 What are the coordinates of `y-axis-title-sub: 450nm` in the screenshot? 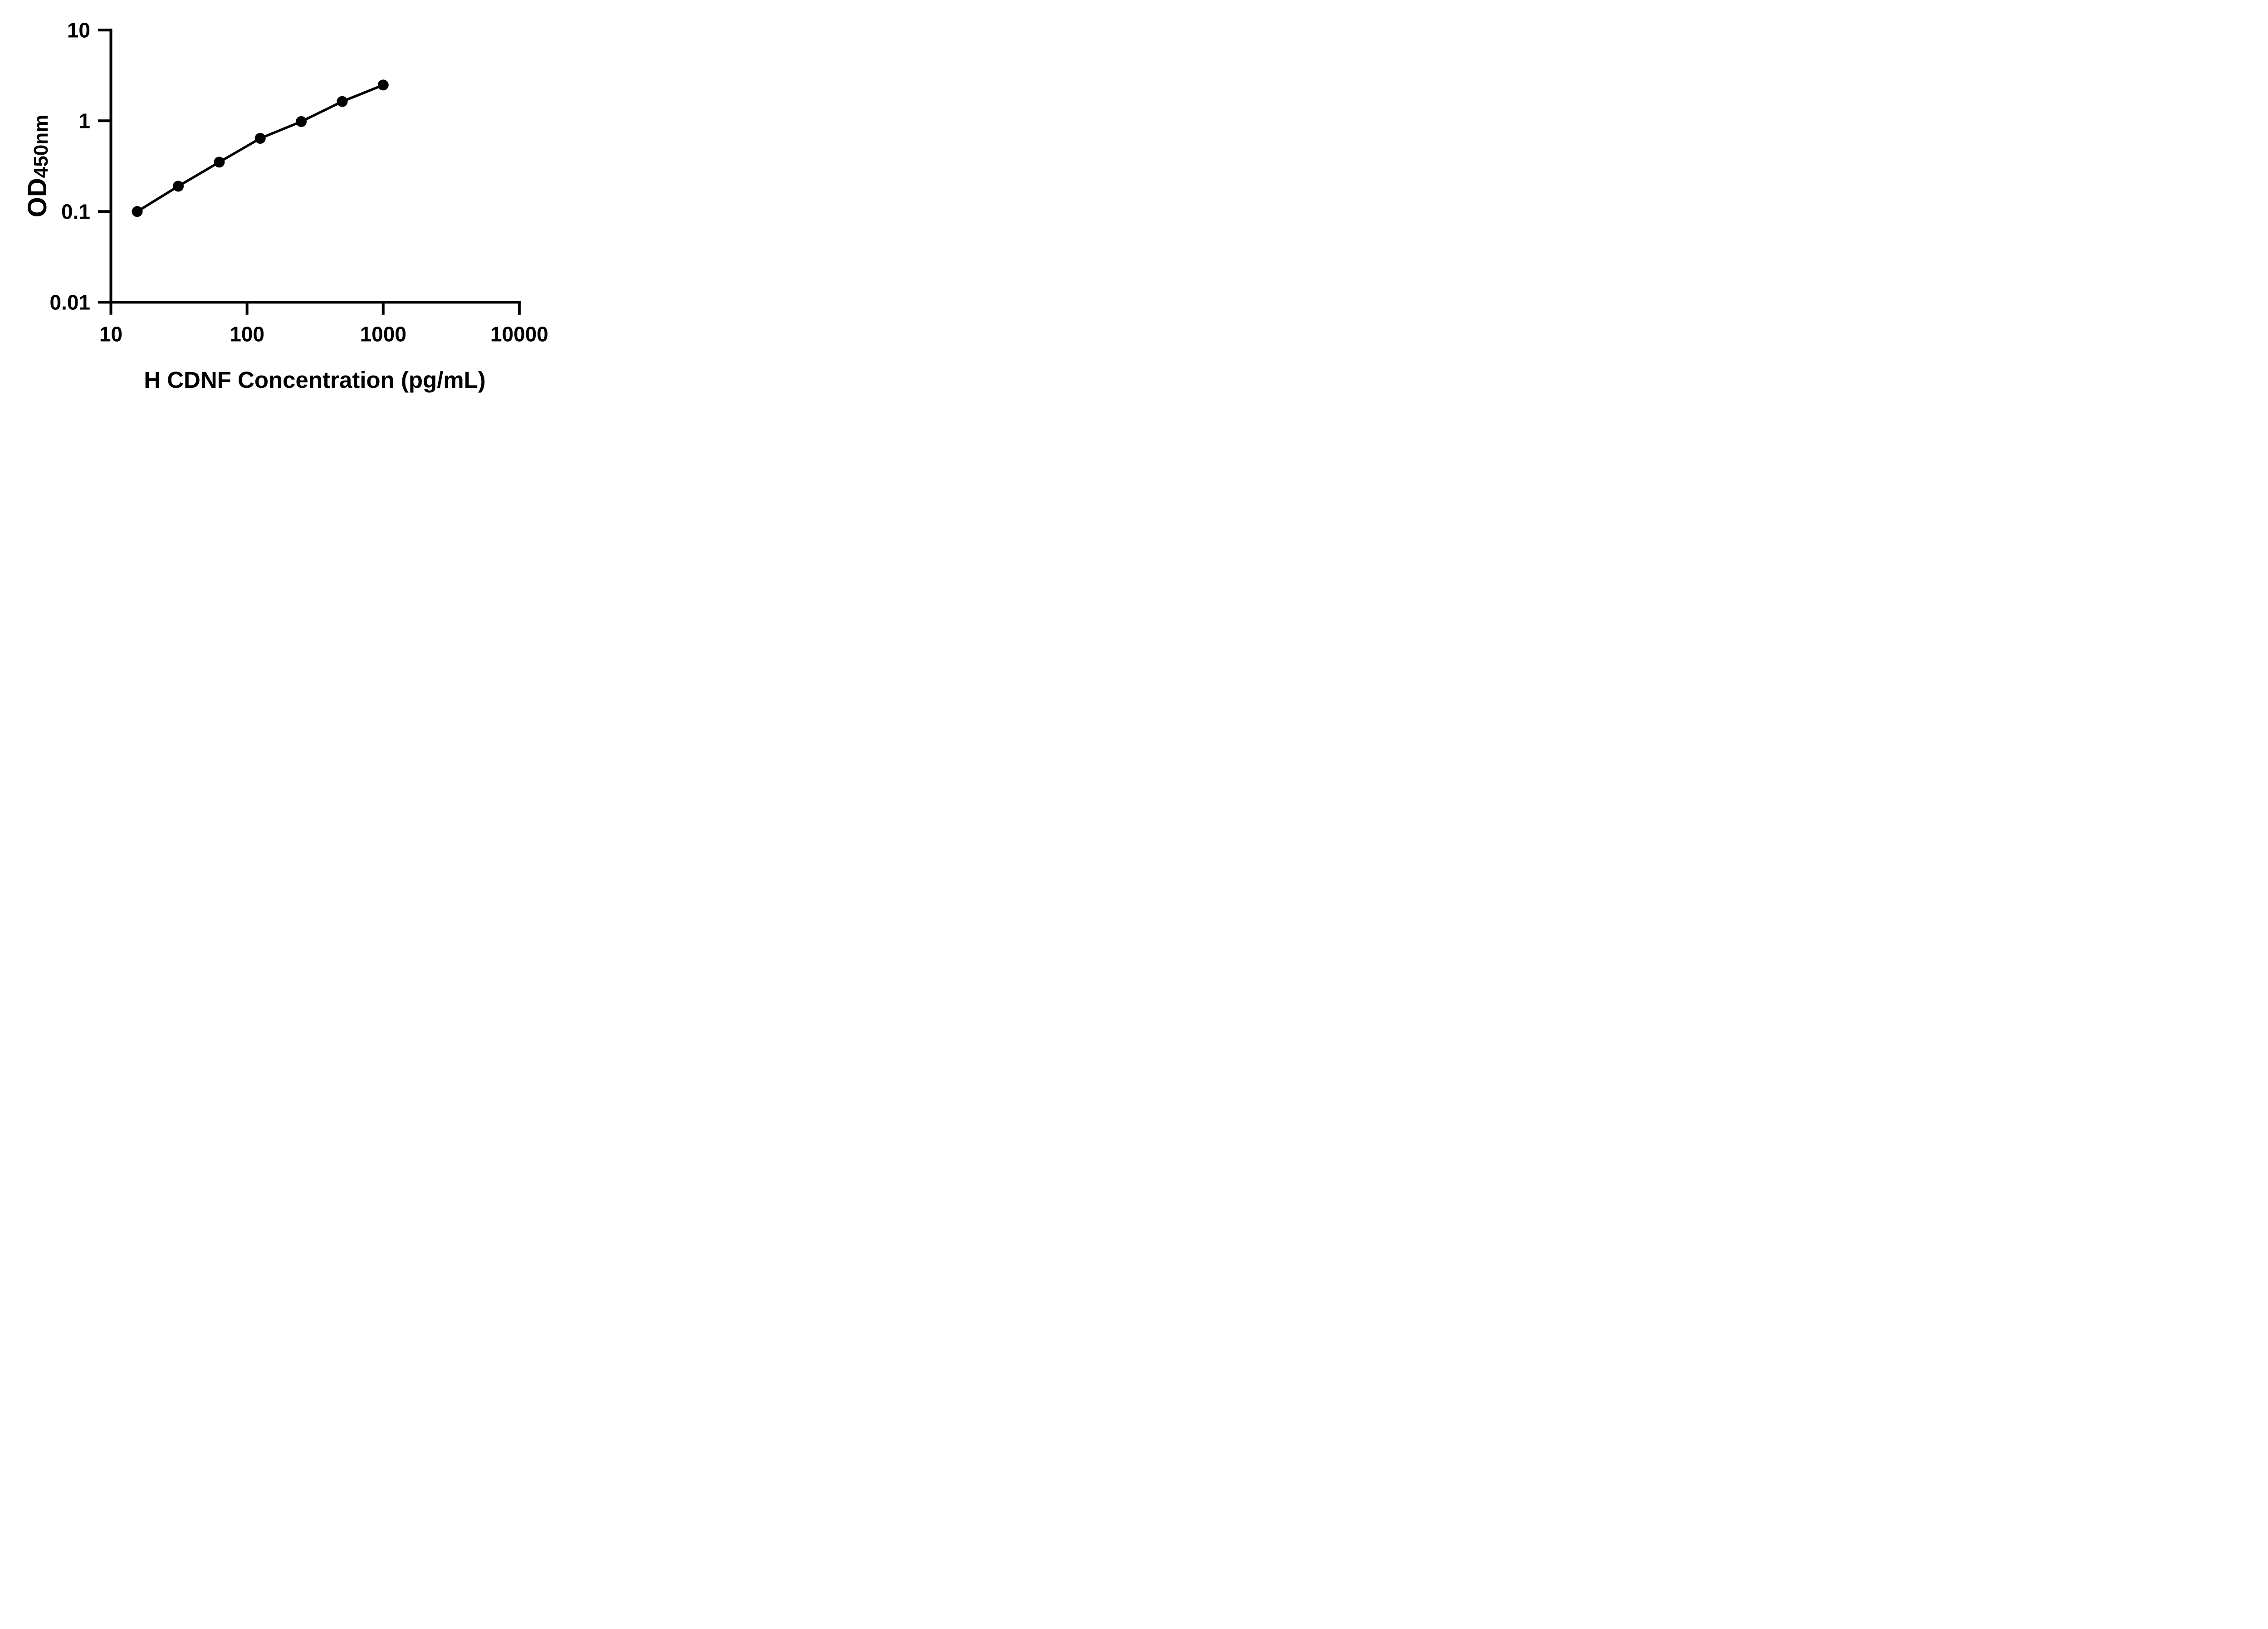 It's located at (41, 146).